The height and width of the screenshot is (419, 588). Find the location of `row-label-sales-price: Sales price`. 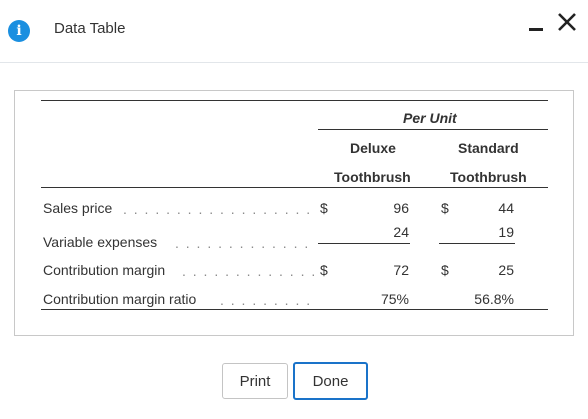

row-label-sales-price: Sales price is located at coordinates (78, 208).